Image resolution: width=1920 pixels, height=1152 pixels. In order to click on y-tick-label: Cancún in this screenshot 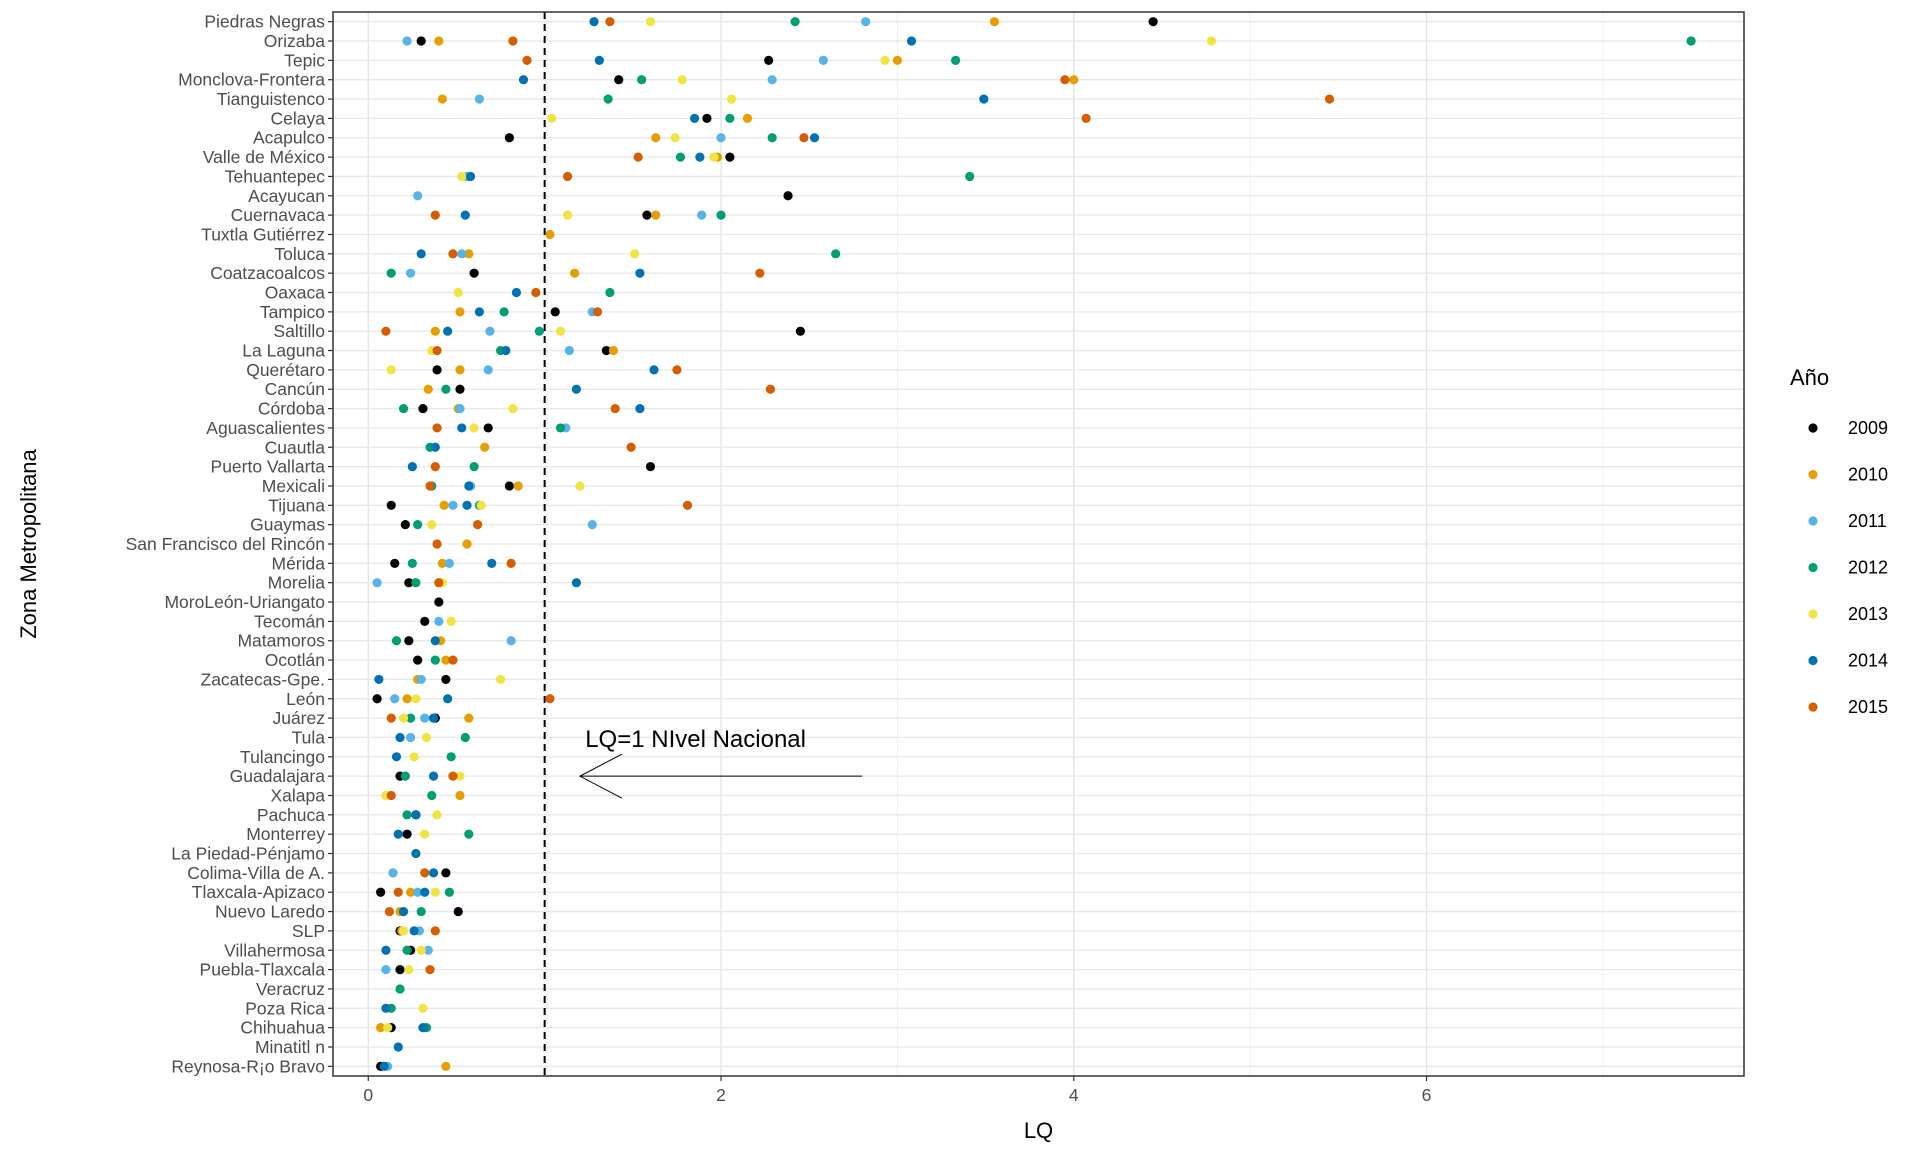, I will do `click(295, 389)`.